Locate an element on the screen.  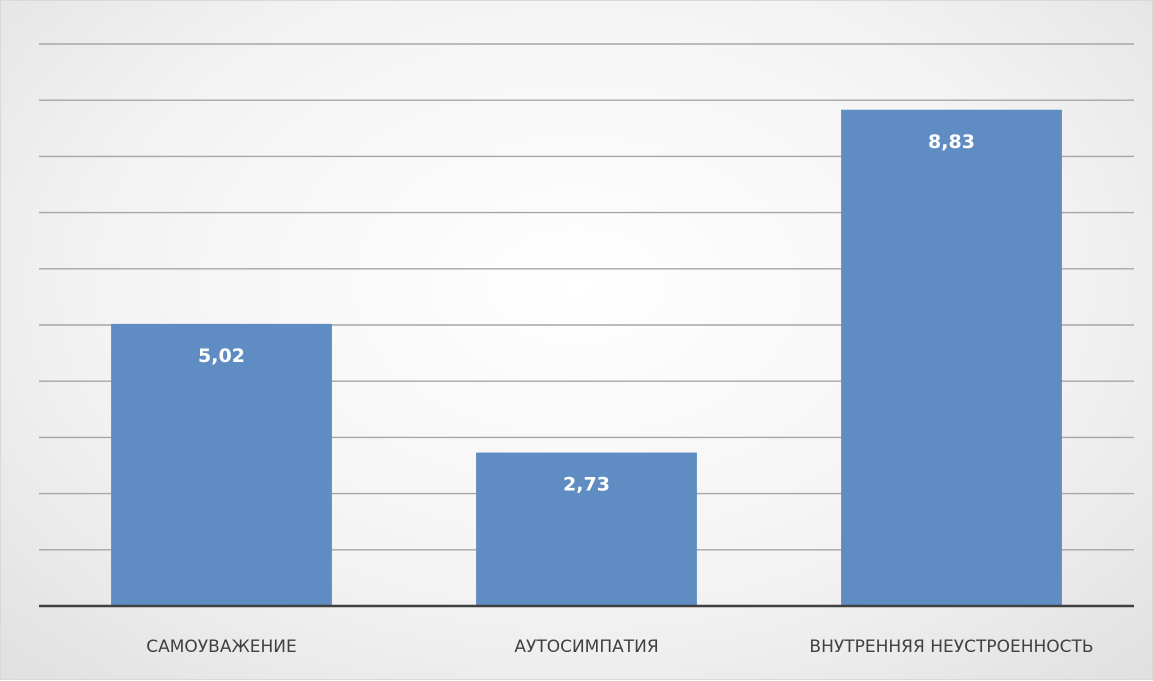
data-label: 5,02 is located at coordinates (221, 356).